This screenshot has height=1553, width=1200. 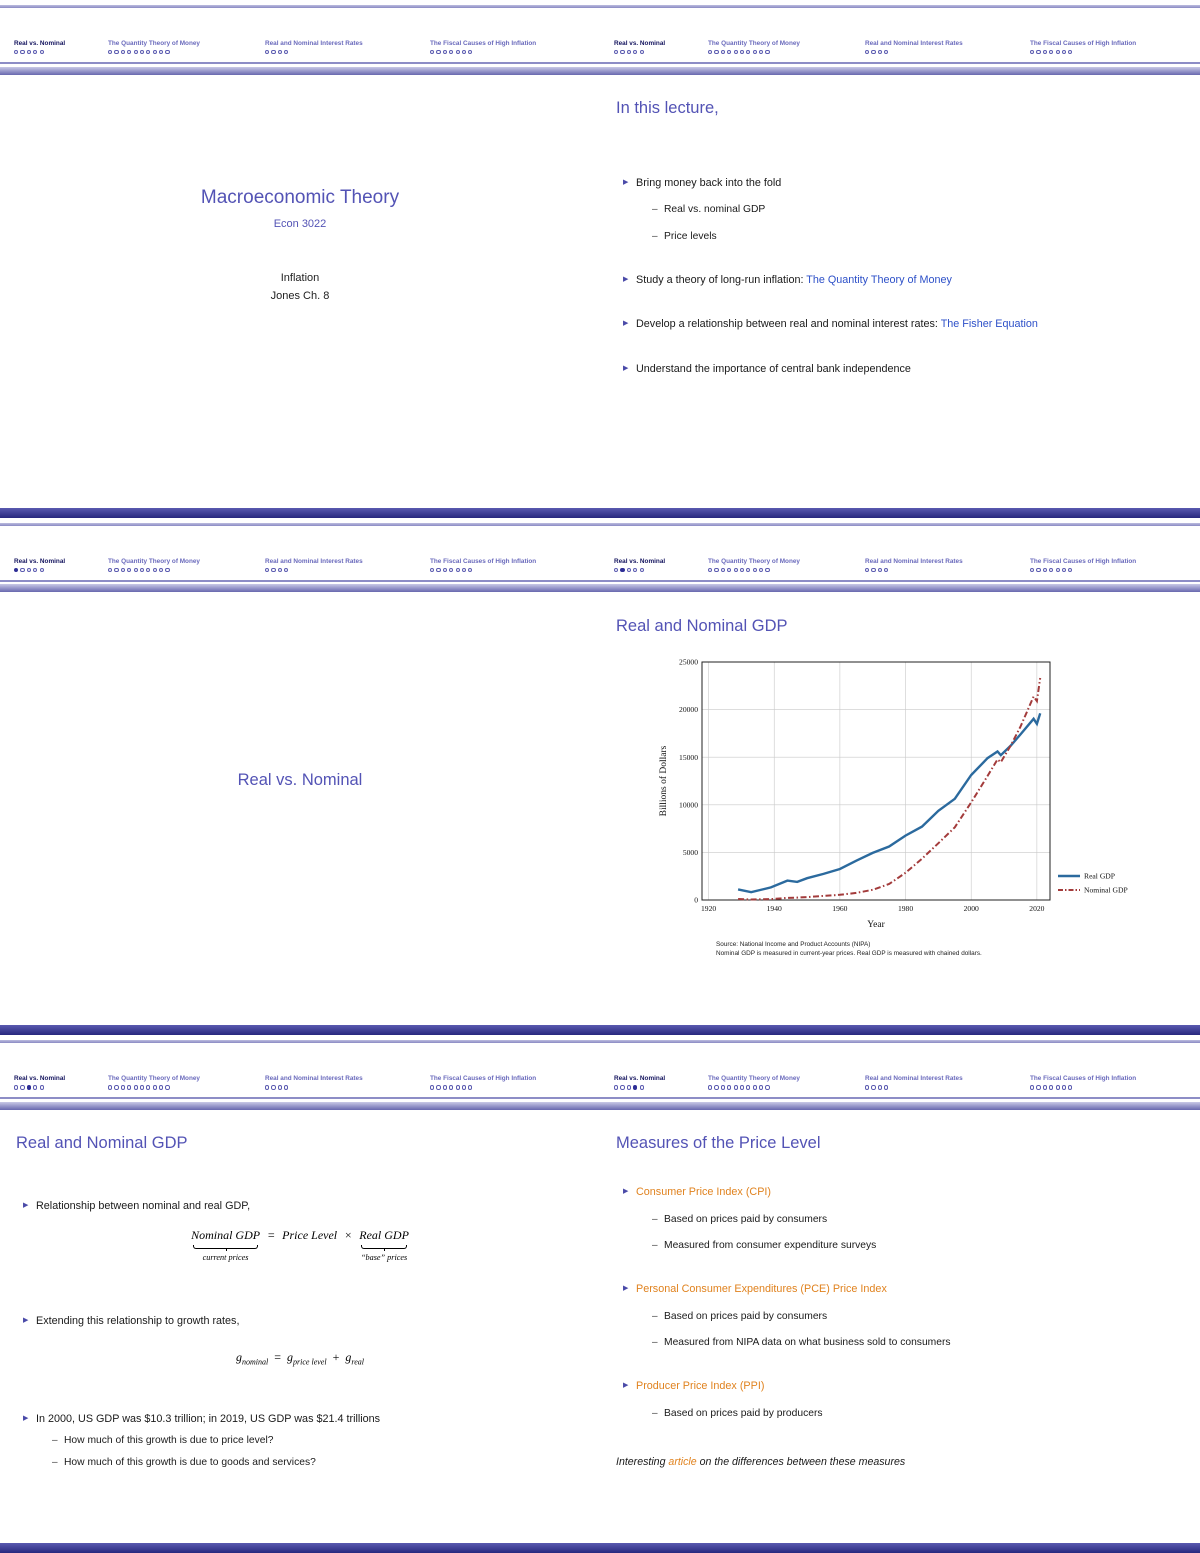 I want to click on inline-link: The Fisher Equation, so click(x=989, y=324).